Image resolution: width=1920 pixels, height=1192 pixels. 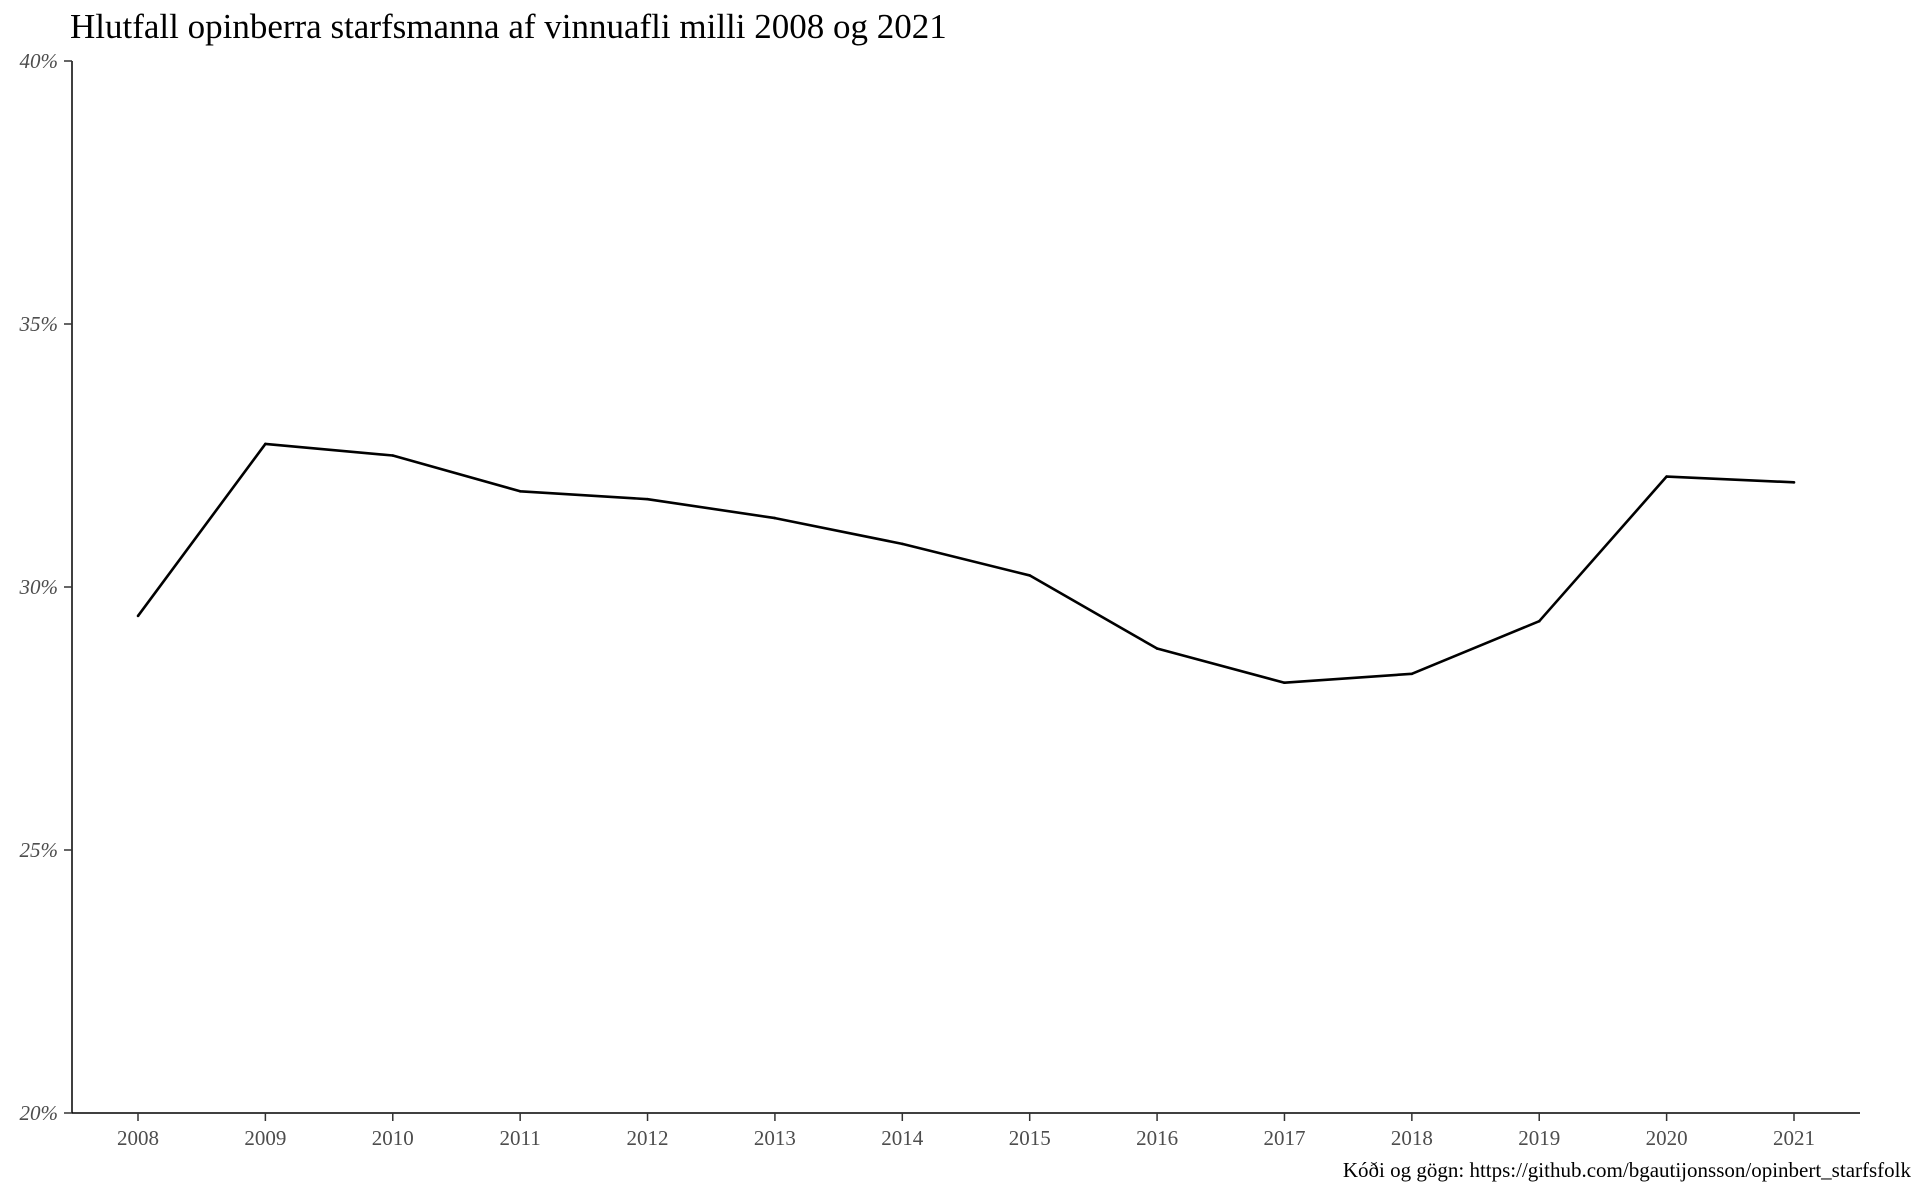 I want to click on y-axis-ticks: 20% 25% 30% 35% 40%, so click(x=45, y=587).